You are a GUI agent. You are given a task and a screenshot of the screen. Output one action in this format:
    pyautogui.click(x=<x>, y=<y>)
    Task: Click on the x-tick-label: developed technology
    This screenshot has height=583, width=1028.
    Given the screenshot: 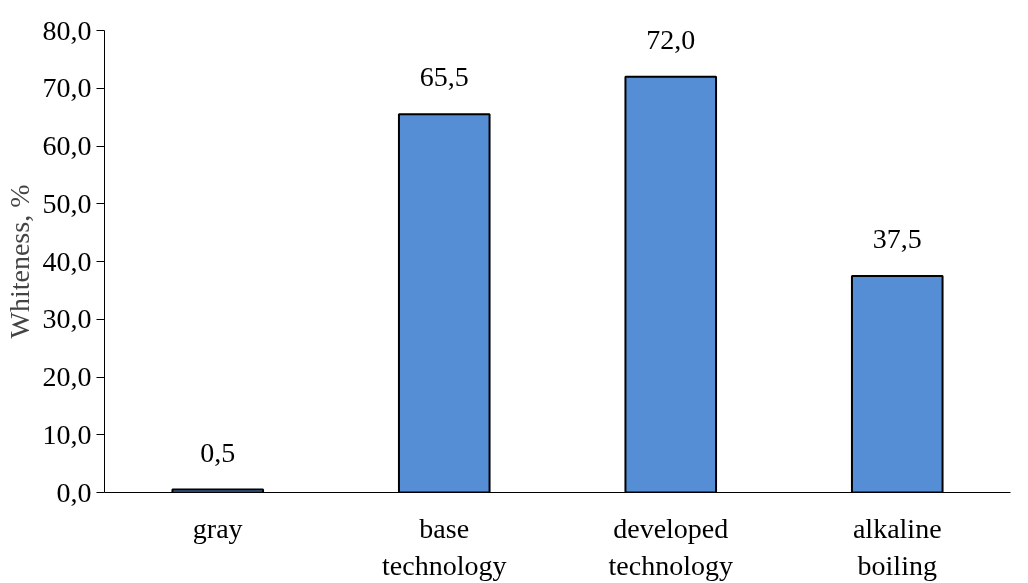 What is the action you would take?
    pyautogui.click(x=670, y=546)
    